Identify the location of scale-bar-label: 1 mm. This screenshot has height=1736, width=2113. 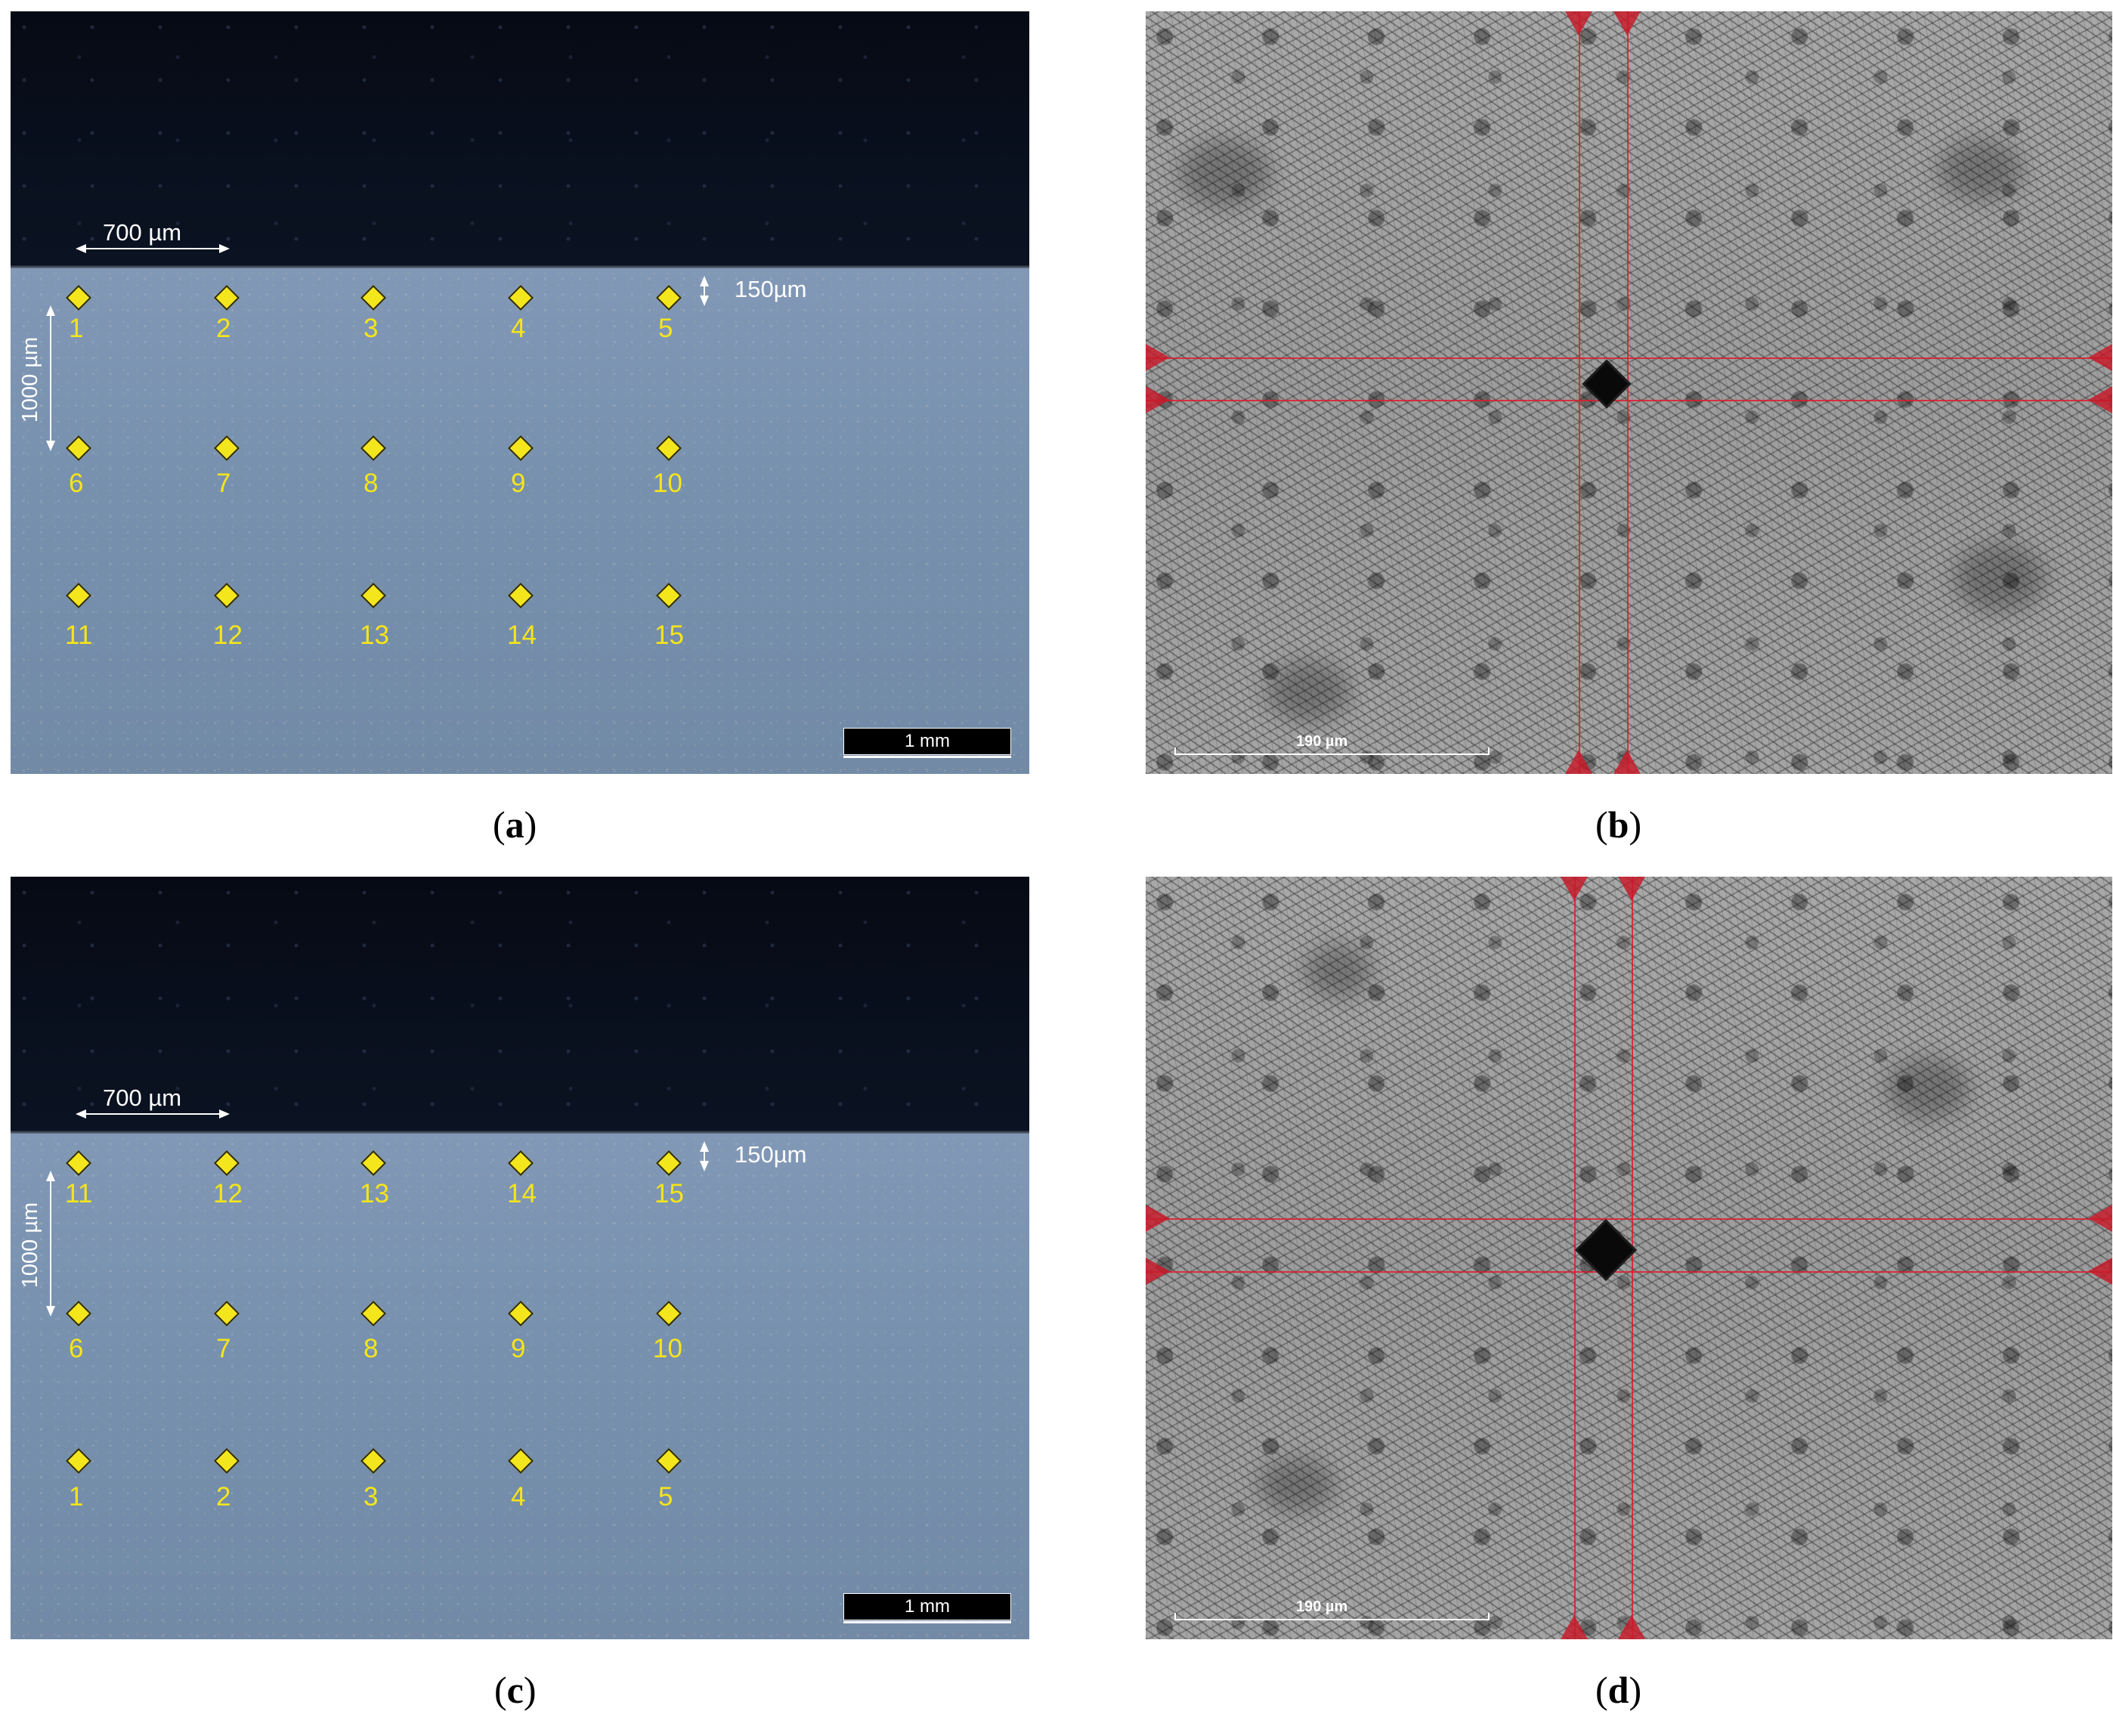
(927, 1606).